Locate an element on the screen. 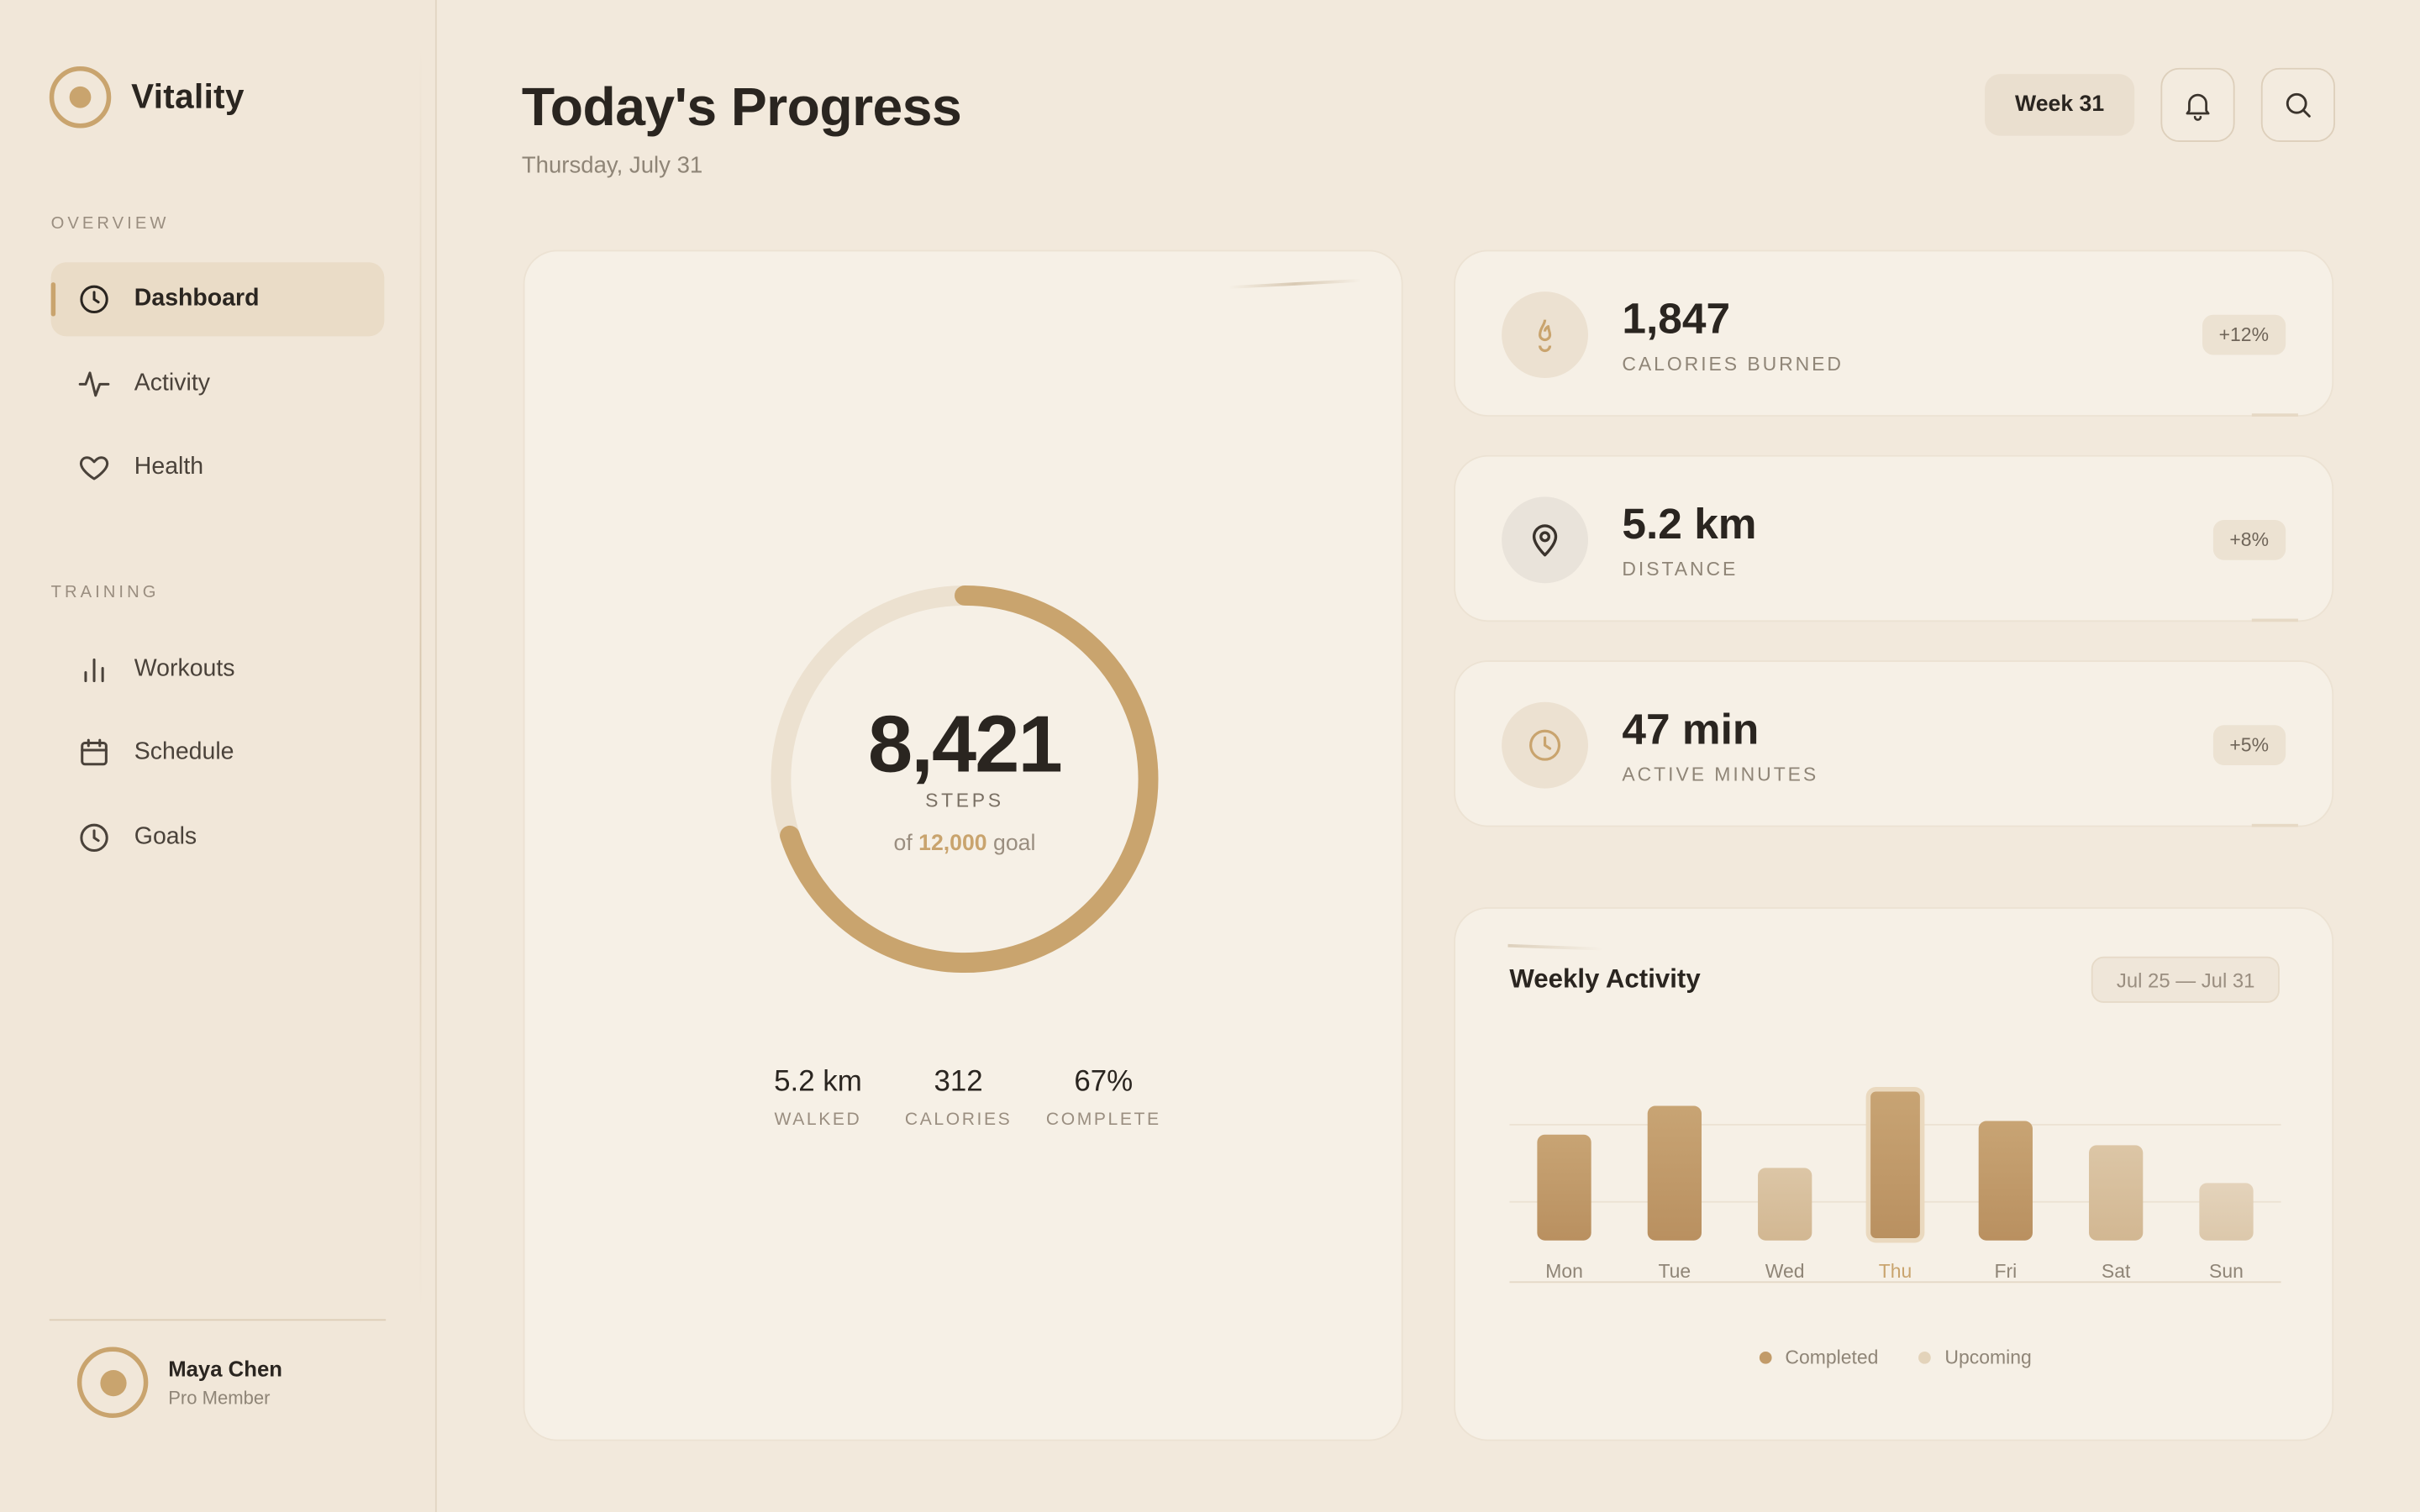  page-title: Today's Progress is located at coordinates (741, 107).